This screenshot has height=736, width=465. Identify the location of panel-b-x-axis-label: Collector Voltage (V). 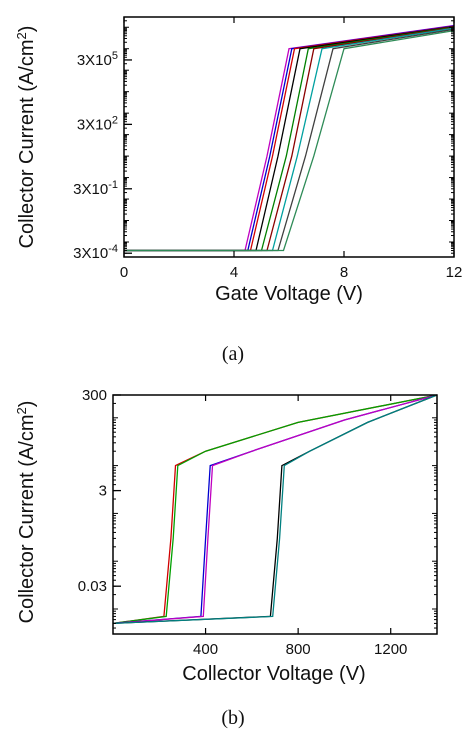
(273, 674).